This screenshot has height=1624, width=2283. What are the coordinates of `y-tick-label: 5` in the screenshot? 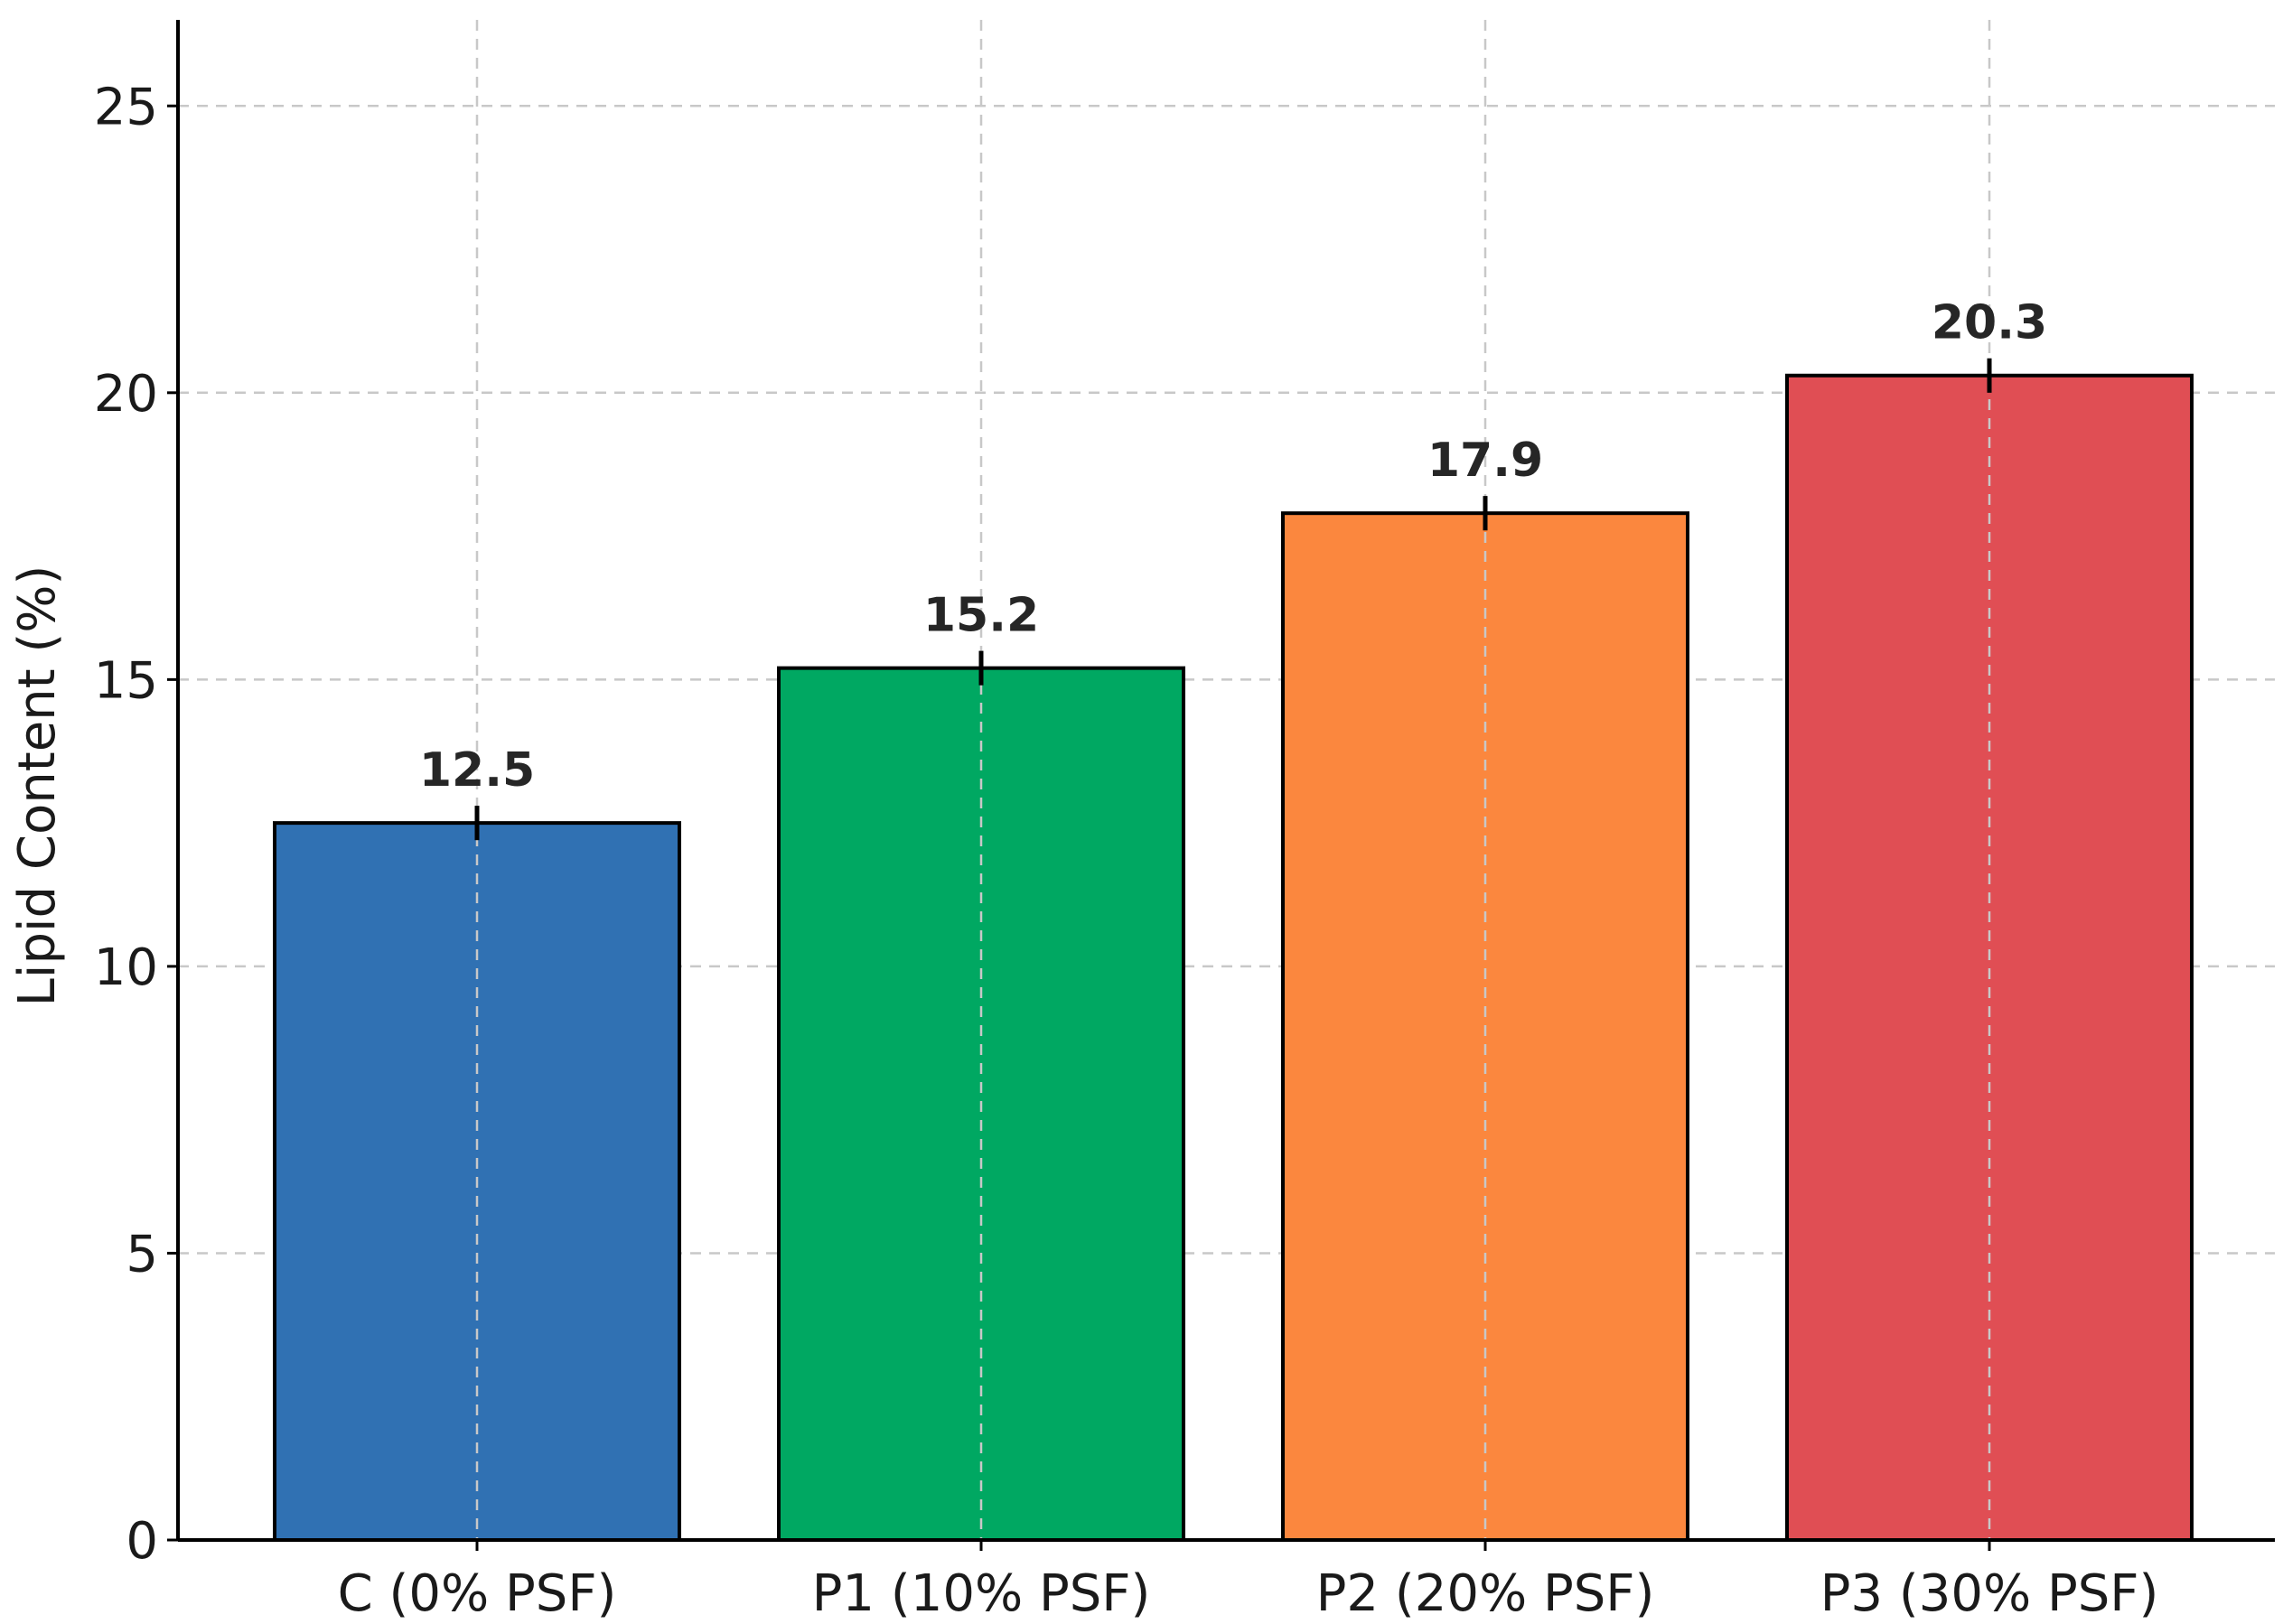 It's located at (142, 1254).